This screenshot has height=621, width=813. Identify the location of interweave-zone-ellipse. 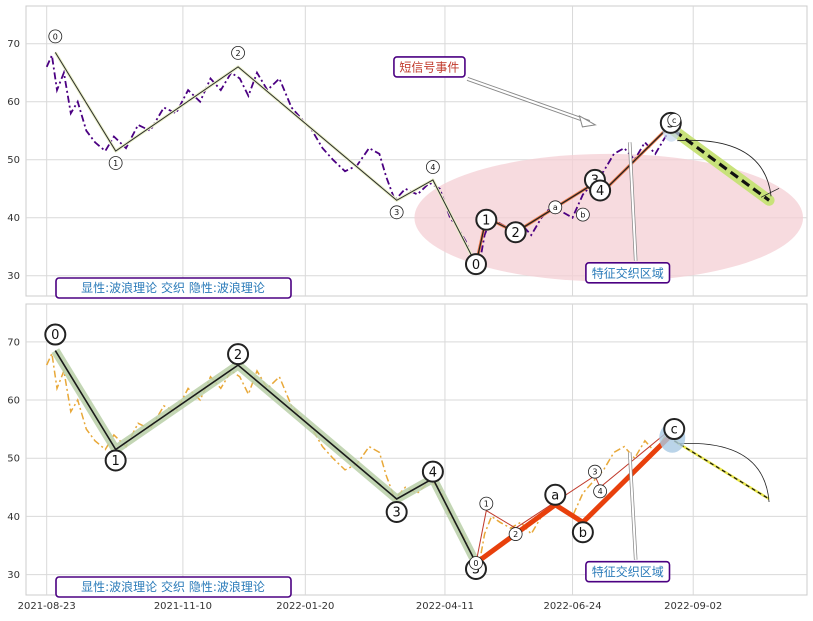
(609, 217).